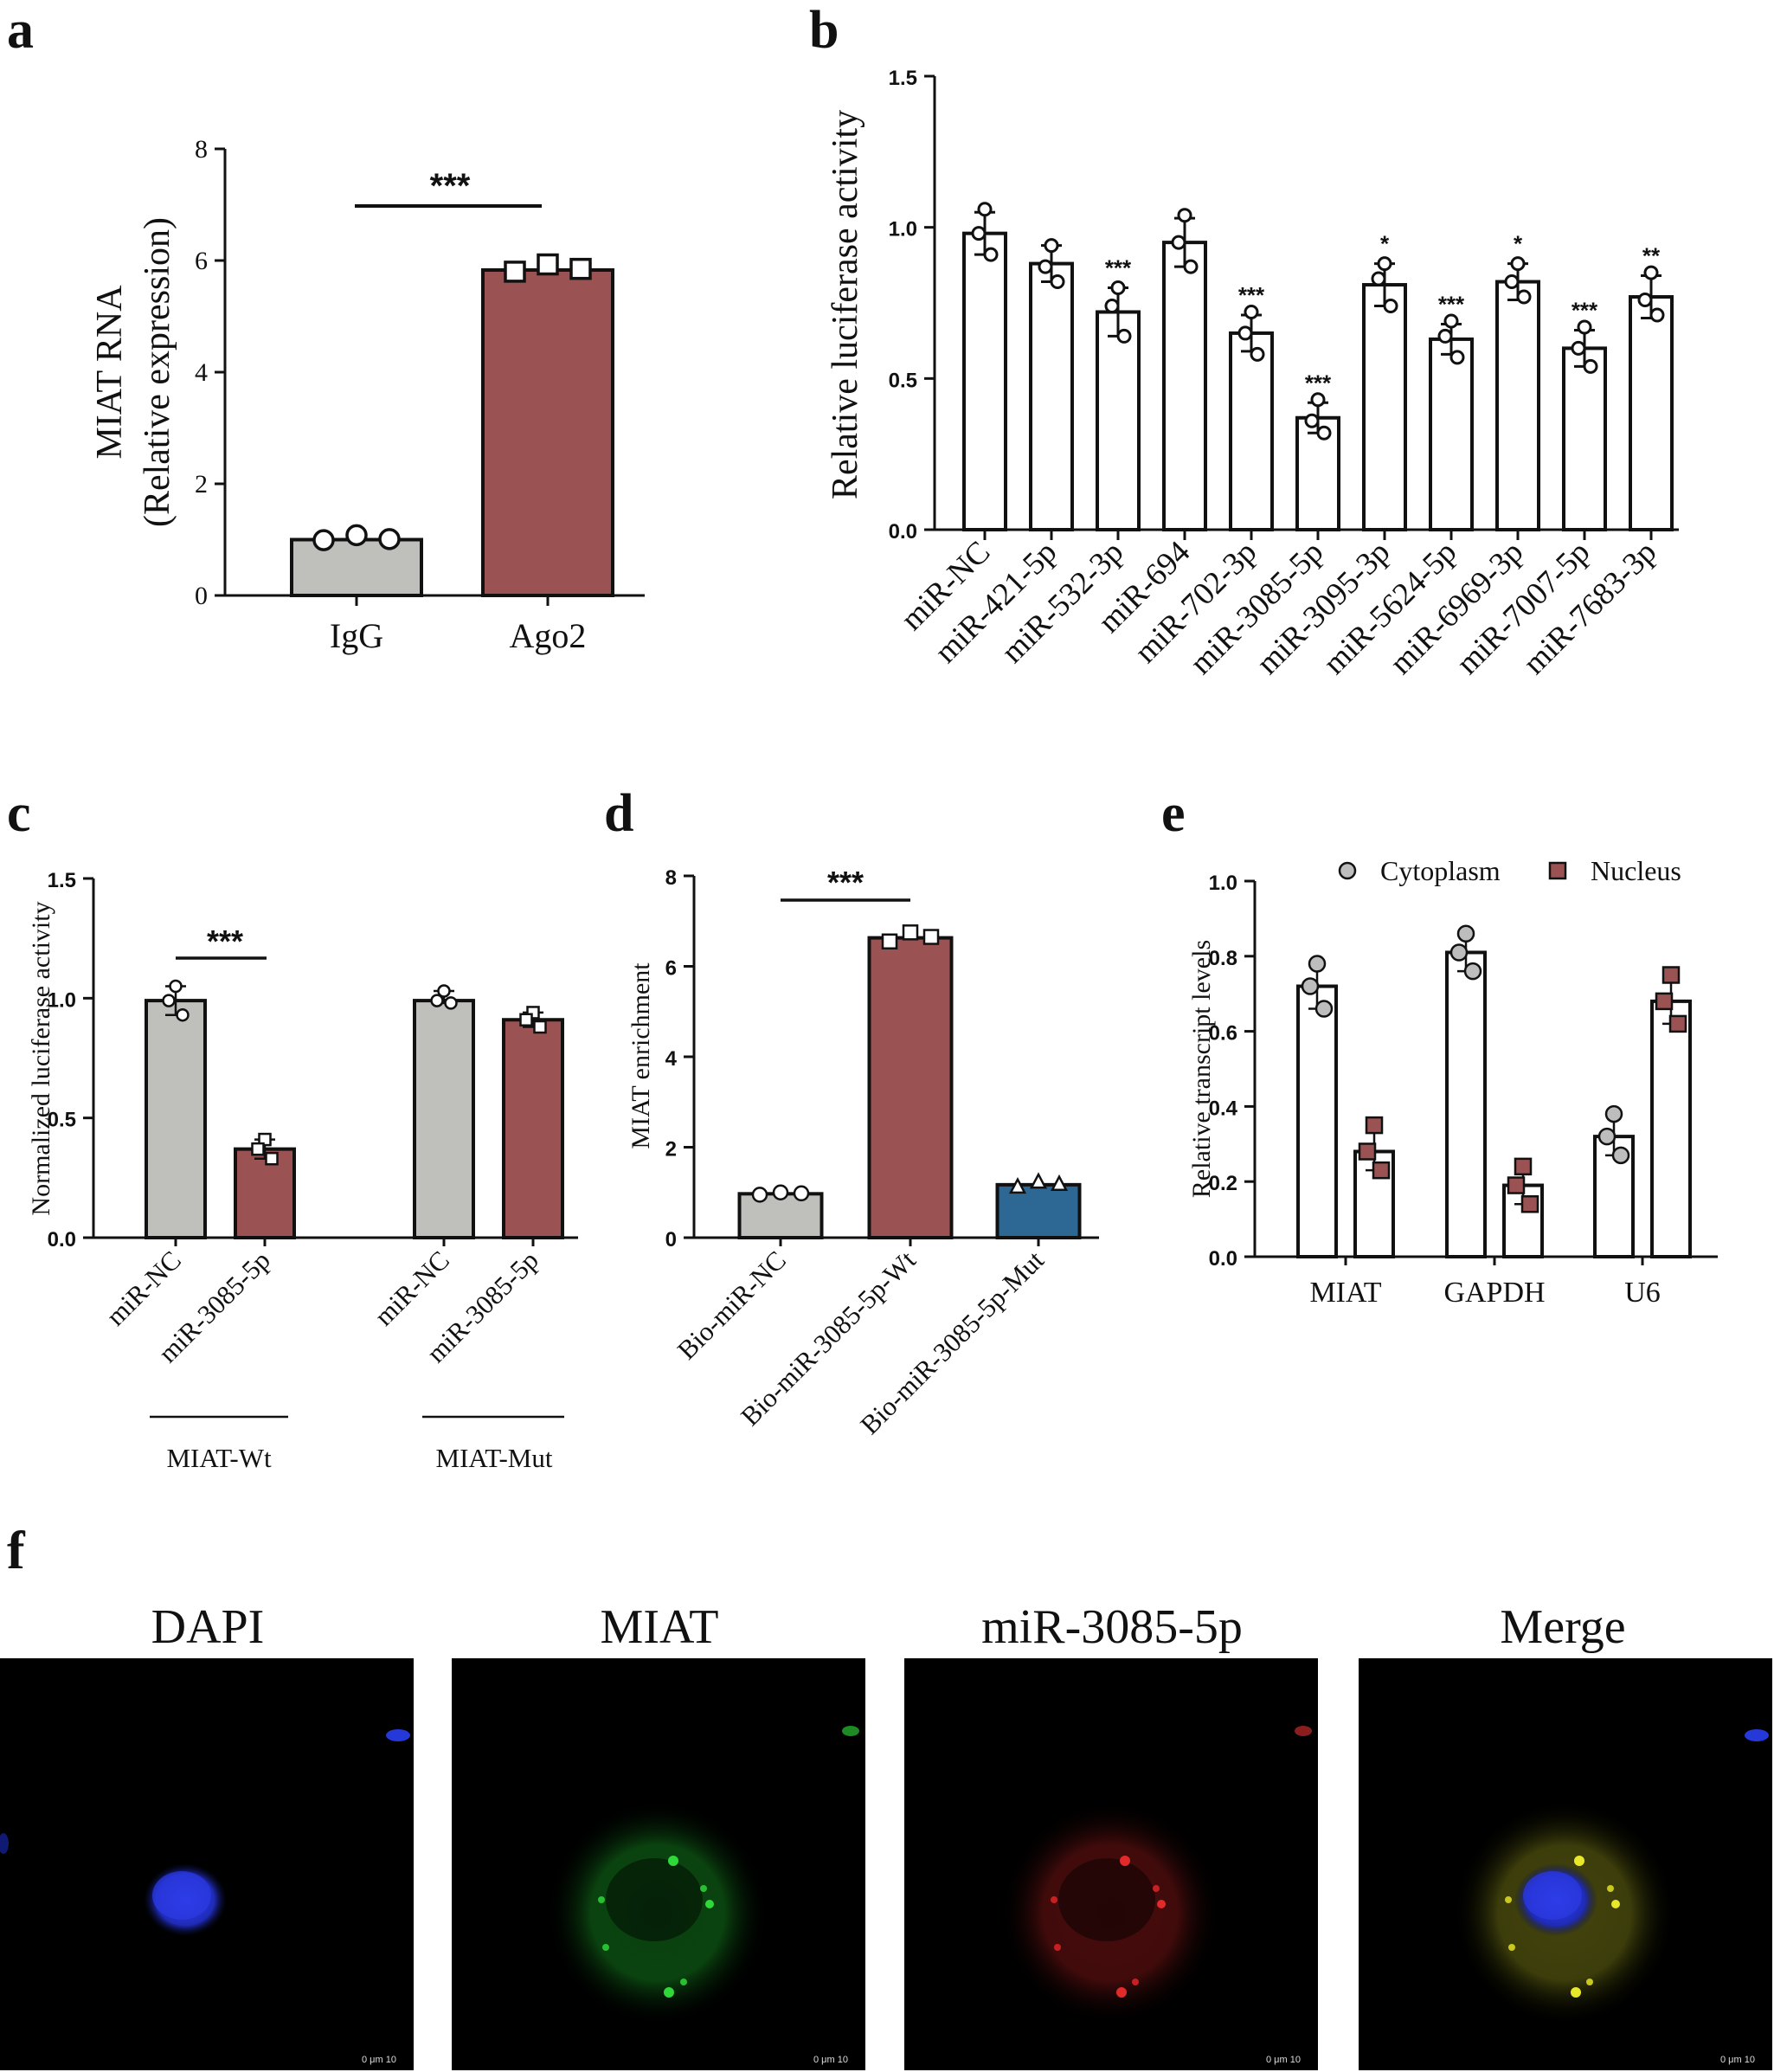 The image size is (1774, 2072). I want to click on chart-b-sig-2: ***, so click(1118, 268).